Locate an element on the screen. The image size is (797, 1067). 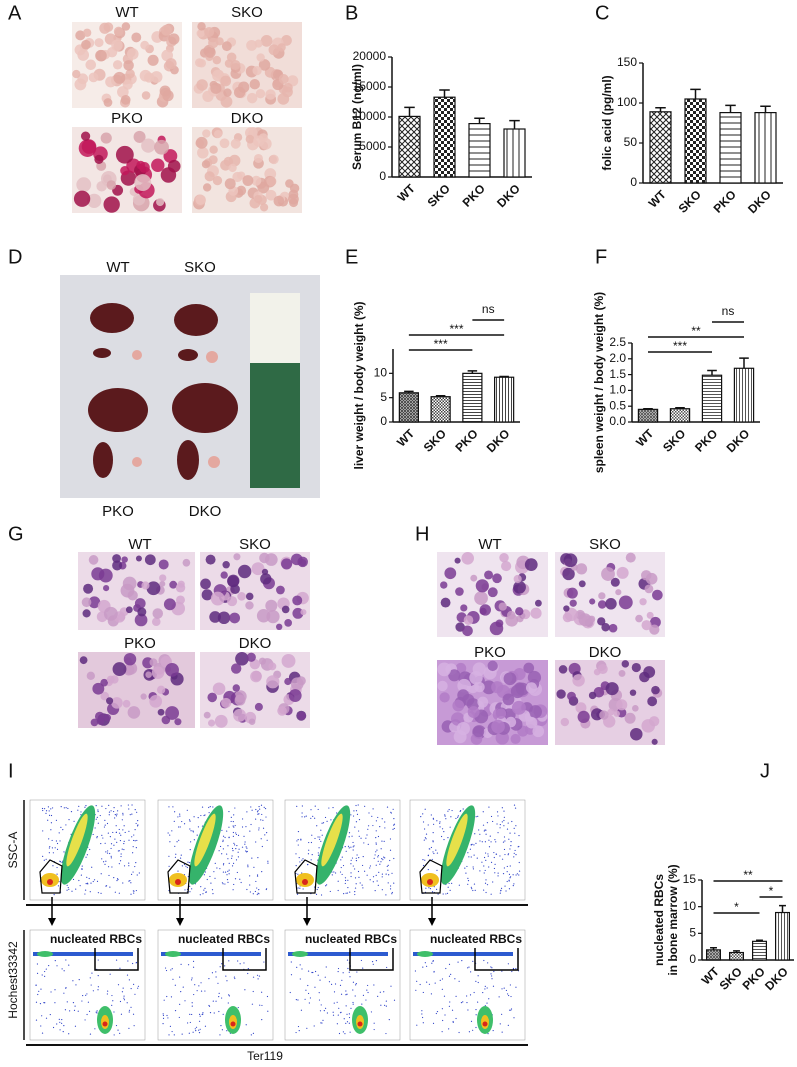
significance-label: *** is located at coordinates (441, 344).